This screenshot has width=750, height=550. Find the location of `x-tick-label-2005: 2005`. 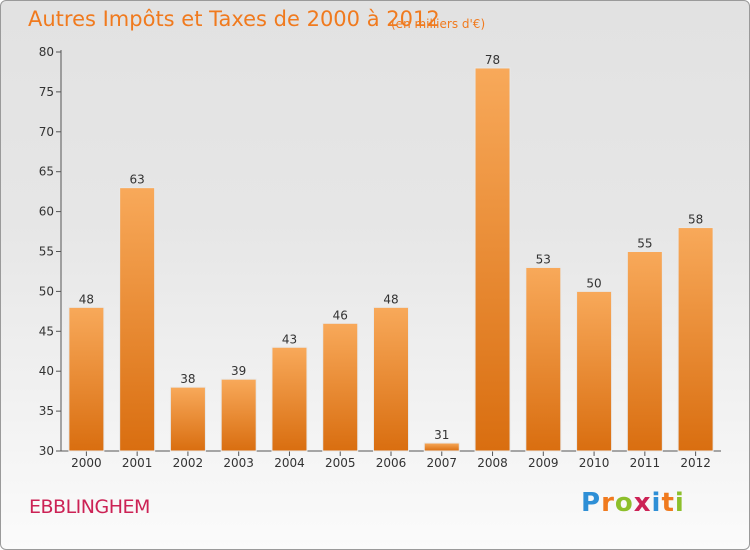

x-tick-label-2005: 2005 is located at coordinates (340, 463).